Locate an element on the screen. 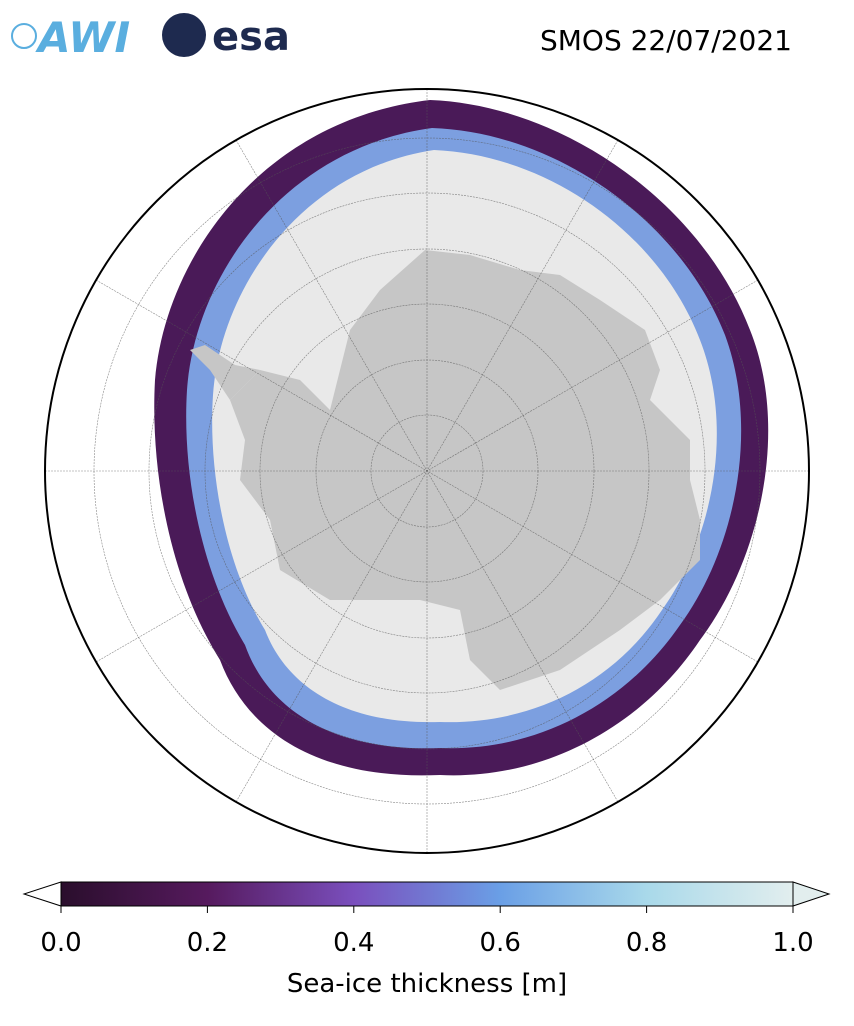 Image resolution: width=854 pixels, height=1026 pixels. extend-low is located at coordinates (42, 894).